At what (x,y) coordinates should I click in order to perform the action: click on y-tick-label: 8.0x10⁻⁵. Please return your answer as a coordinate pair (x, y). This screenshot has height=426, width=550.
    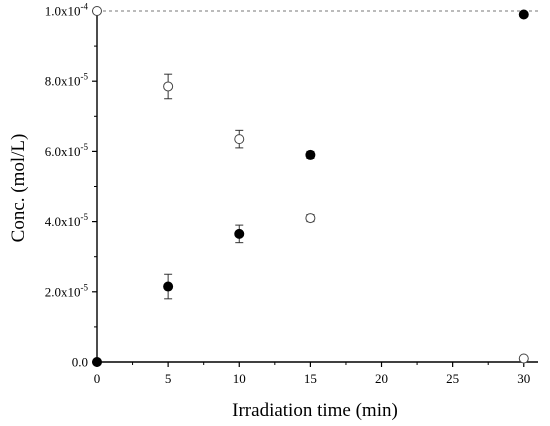
    Looking at the image, I should click on (67, 80).